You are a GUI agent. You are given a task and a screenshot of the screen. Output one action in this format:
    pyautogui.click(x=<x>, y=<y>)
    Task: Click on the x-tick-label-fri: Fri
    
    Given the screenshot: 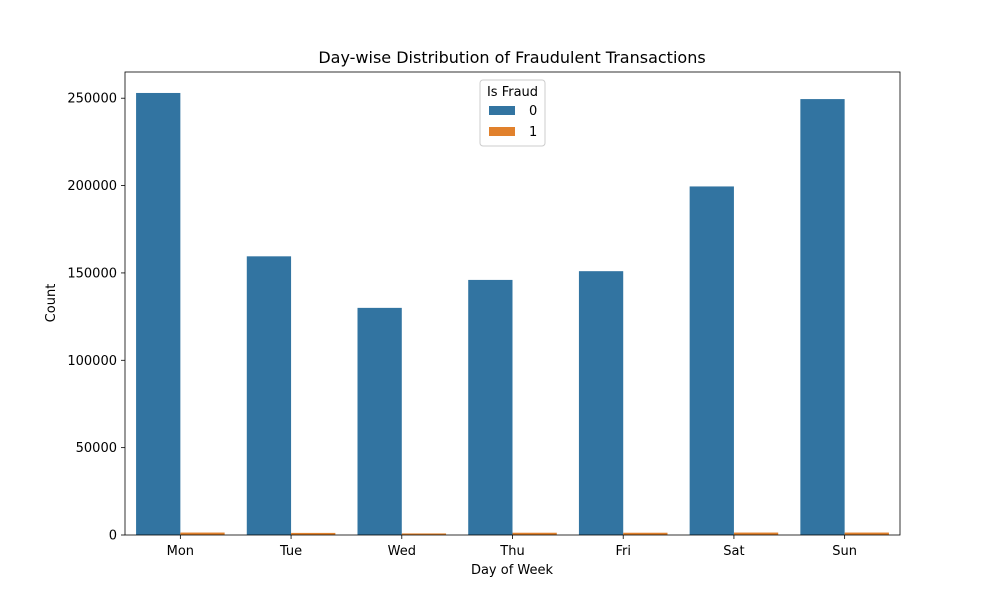 What is the action you would take?
    pyautogui.click(x=623, y=551)
    